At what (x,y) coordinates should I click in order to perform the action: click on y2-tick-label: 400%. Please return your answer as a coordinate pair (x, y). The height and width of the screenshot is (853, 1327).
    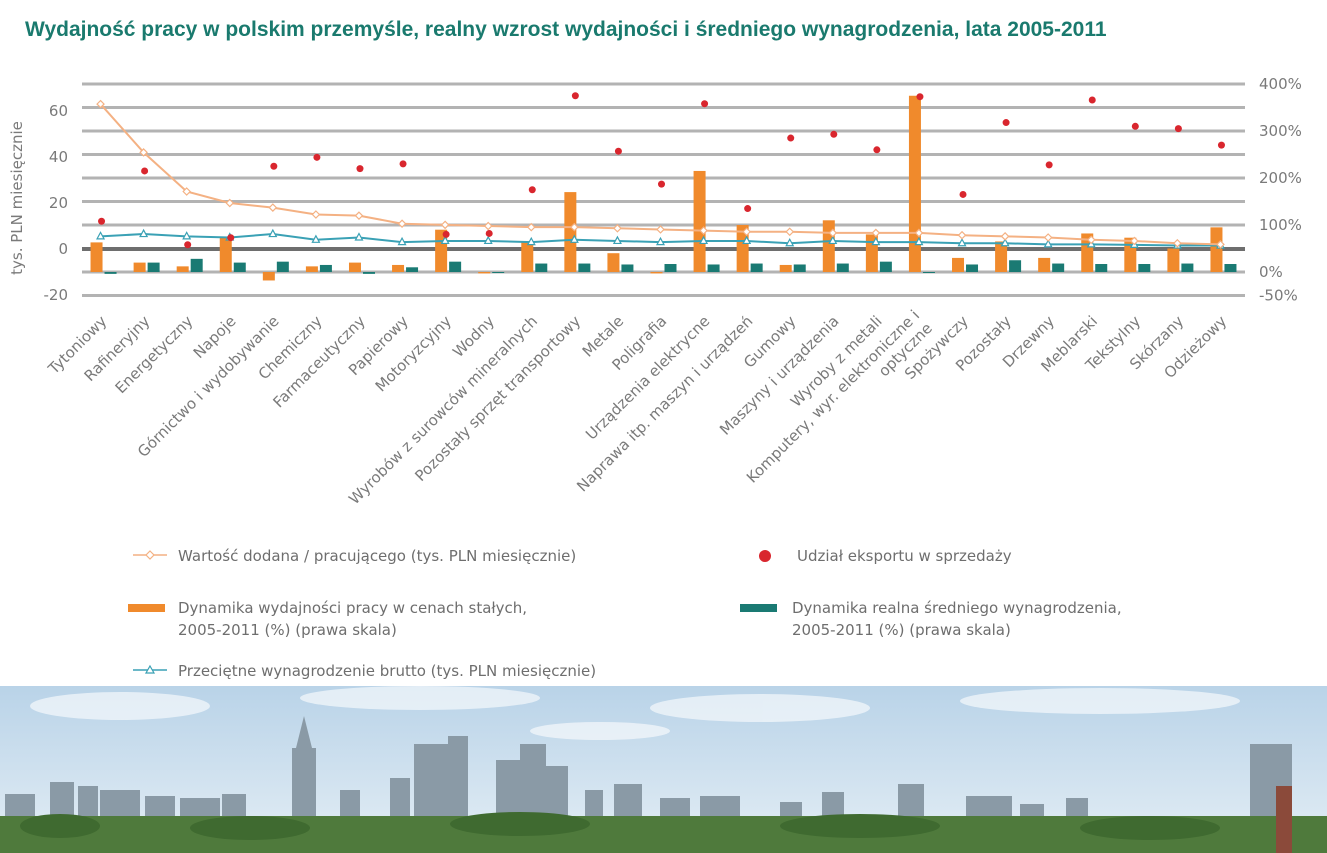
    Looking at the image, I should click on (1280, 84).